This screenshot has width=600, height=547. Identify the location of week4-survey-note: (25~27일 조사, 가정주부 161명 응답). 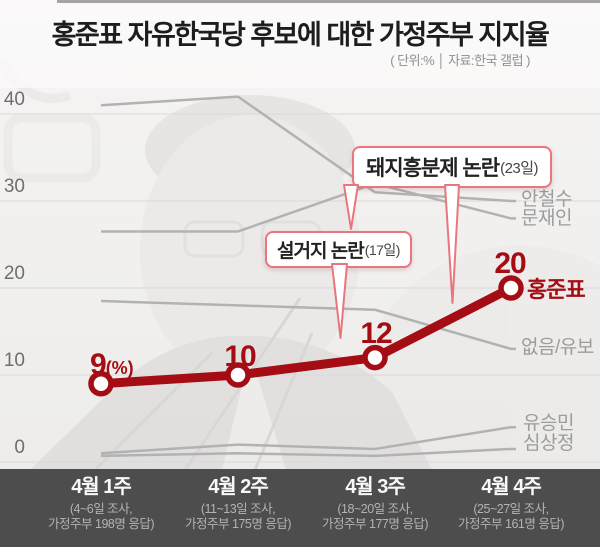
(511, 517).